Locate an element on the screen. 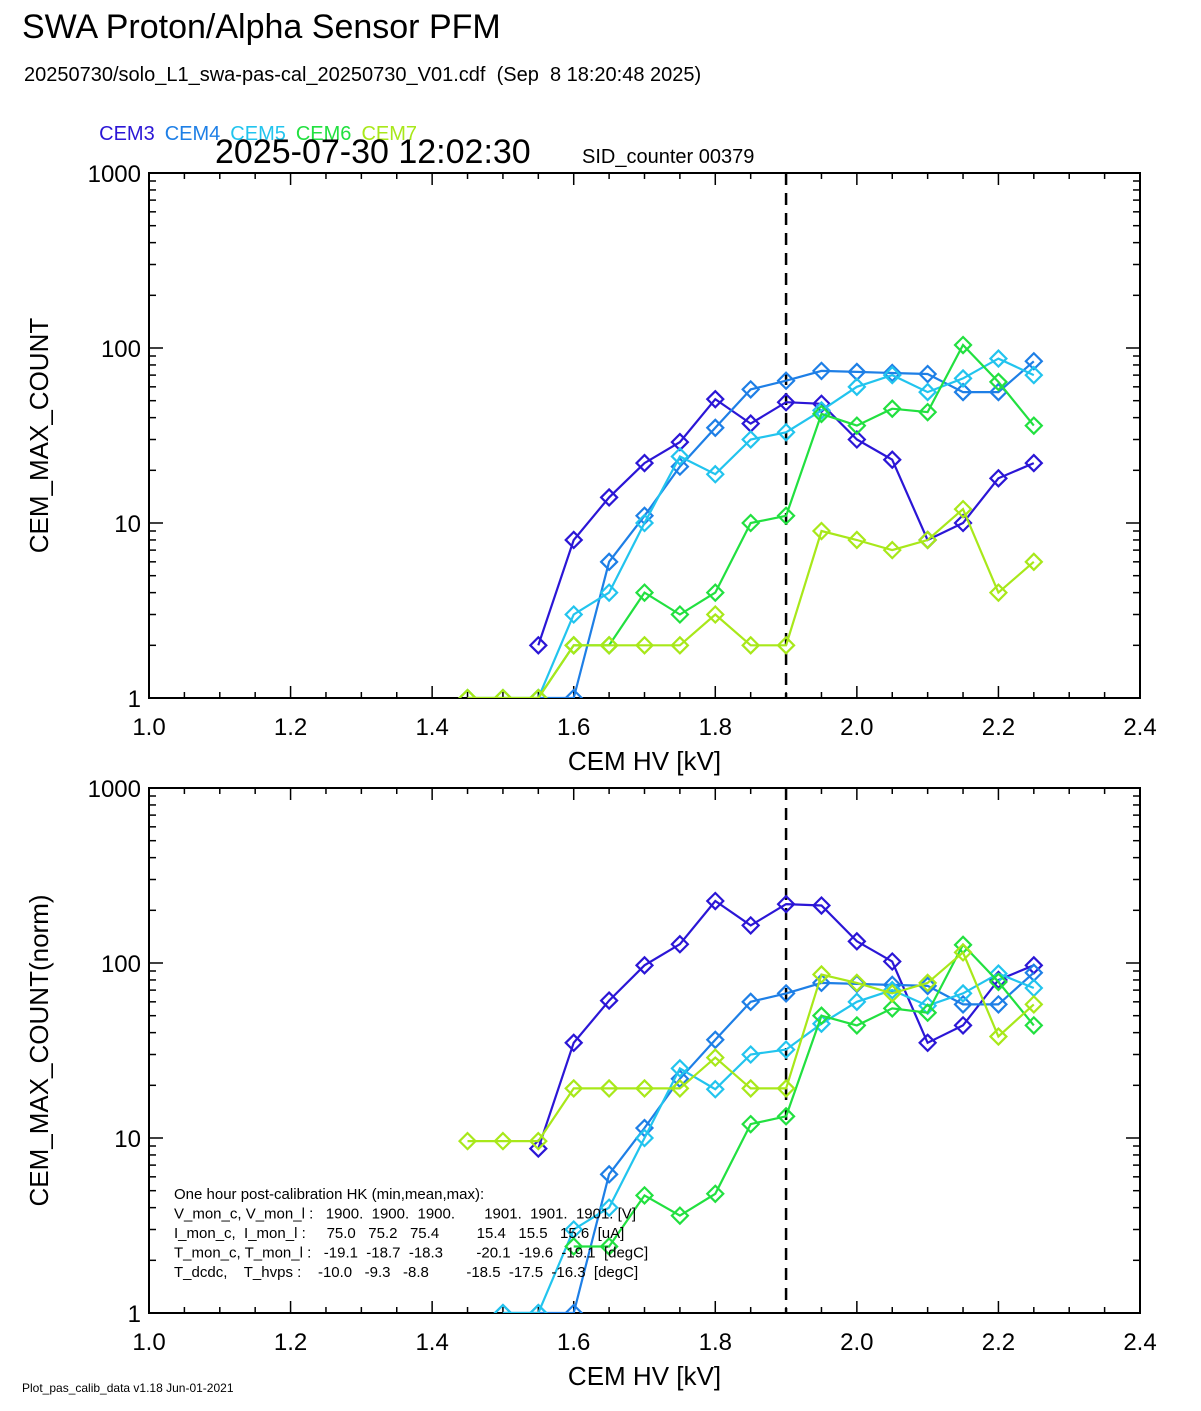 Image resolution: width=1201 pixels, height=1411 pixels. x-tick-label: 1.8 is located at coordinates (715, 727).